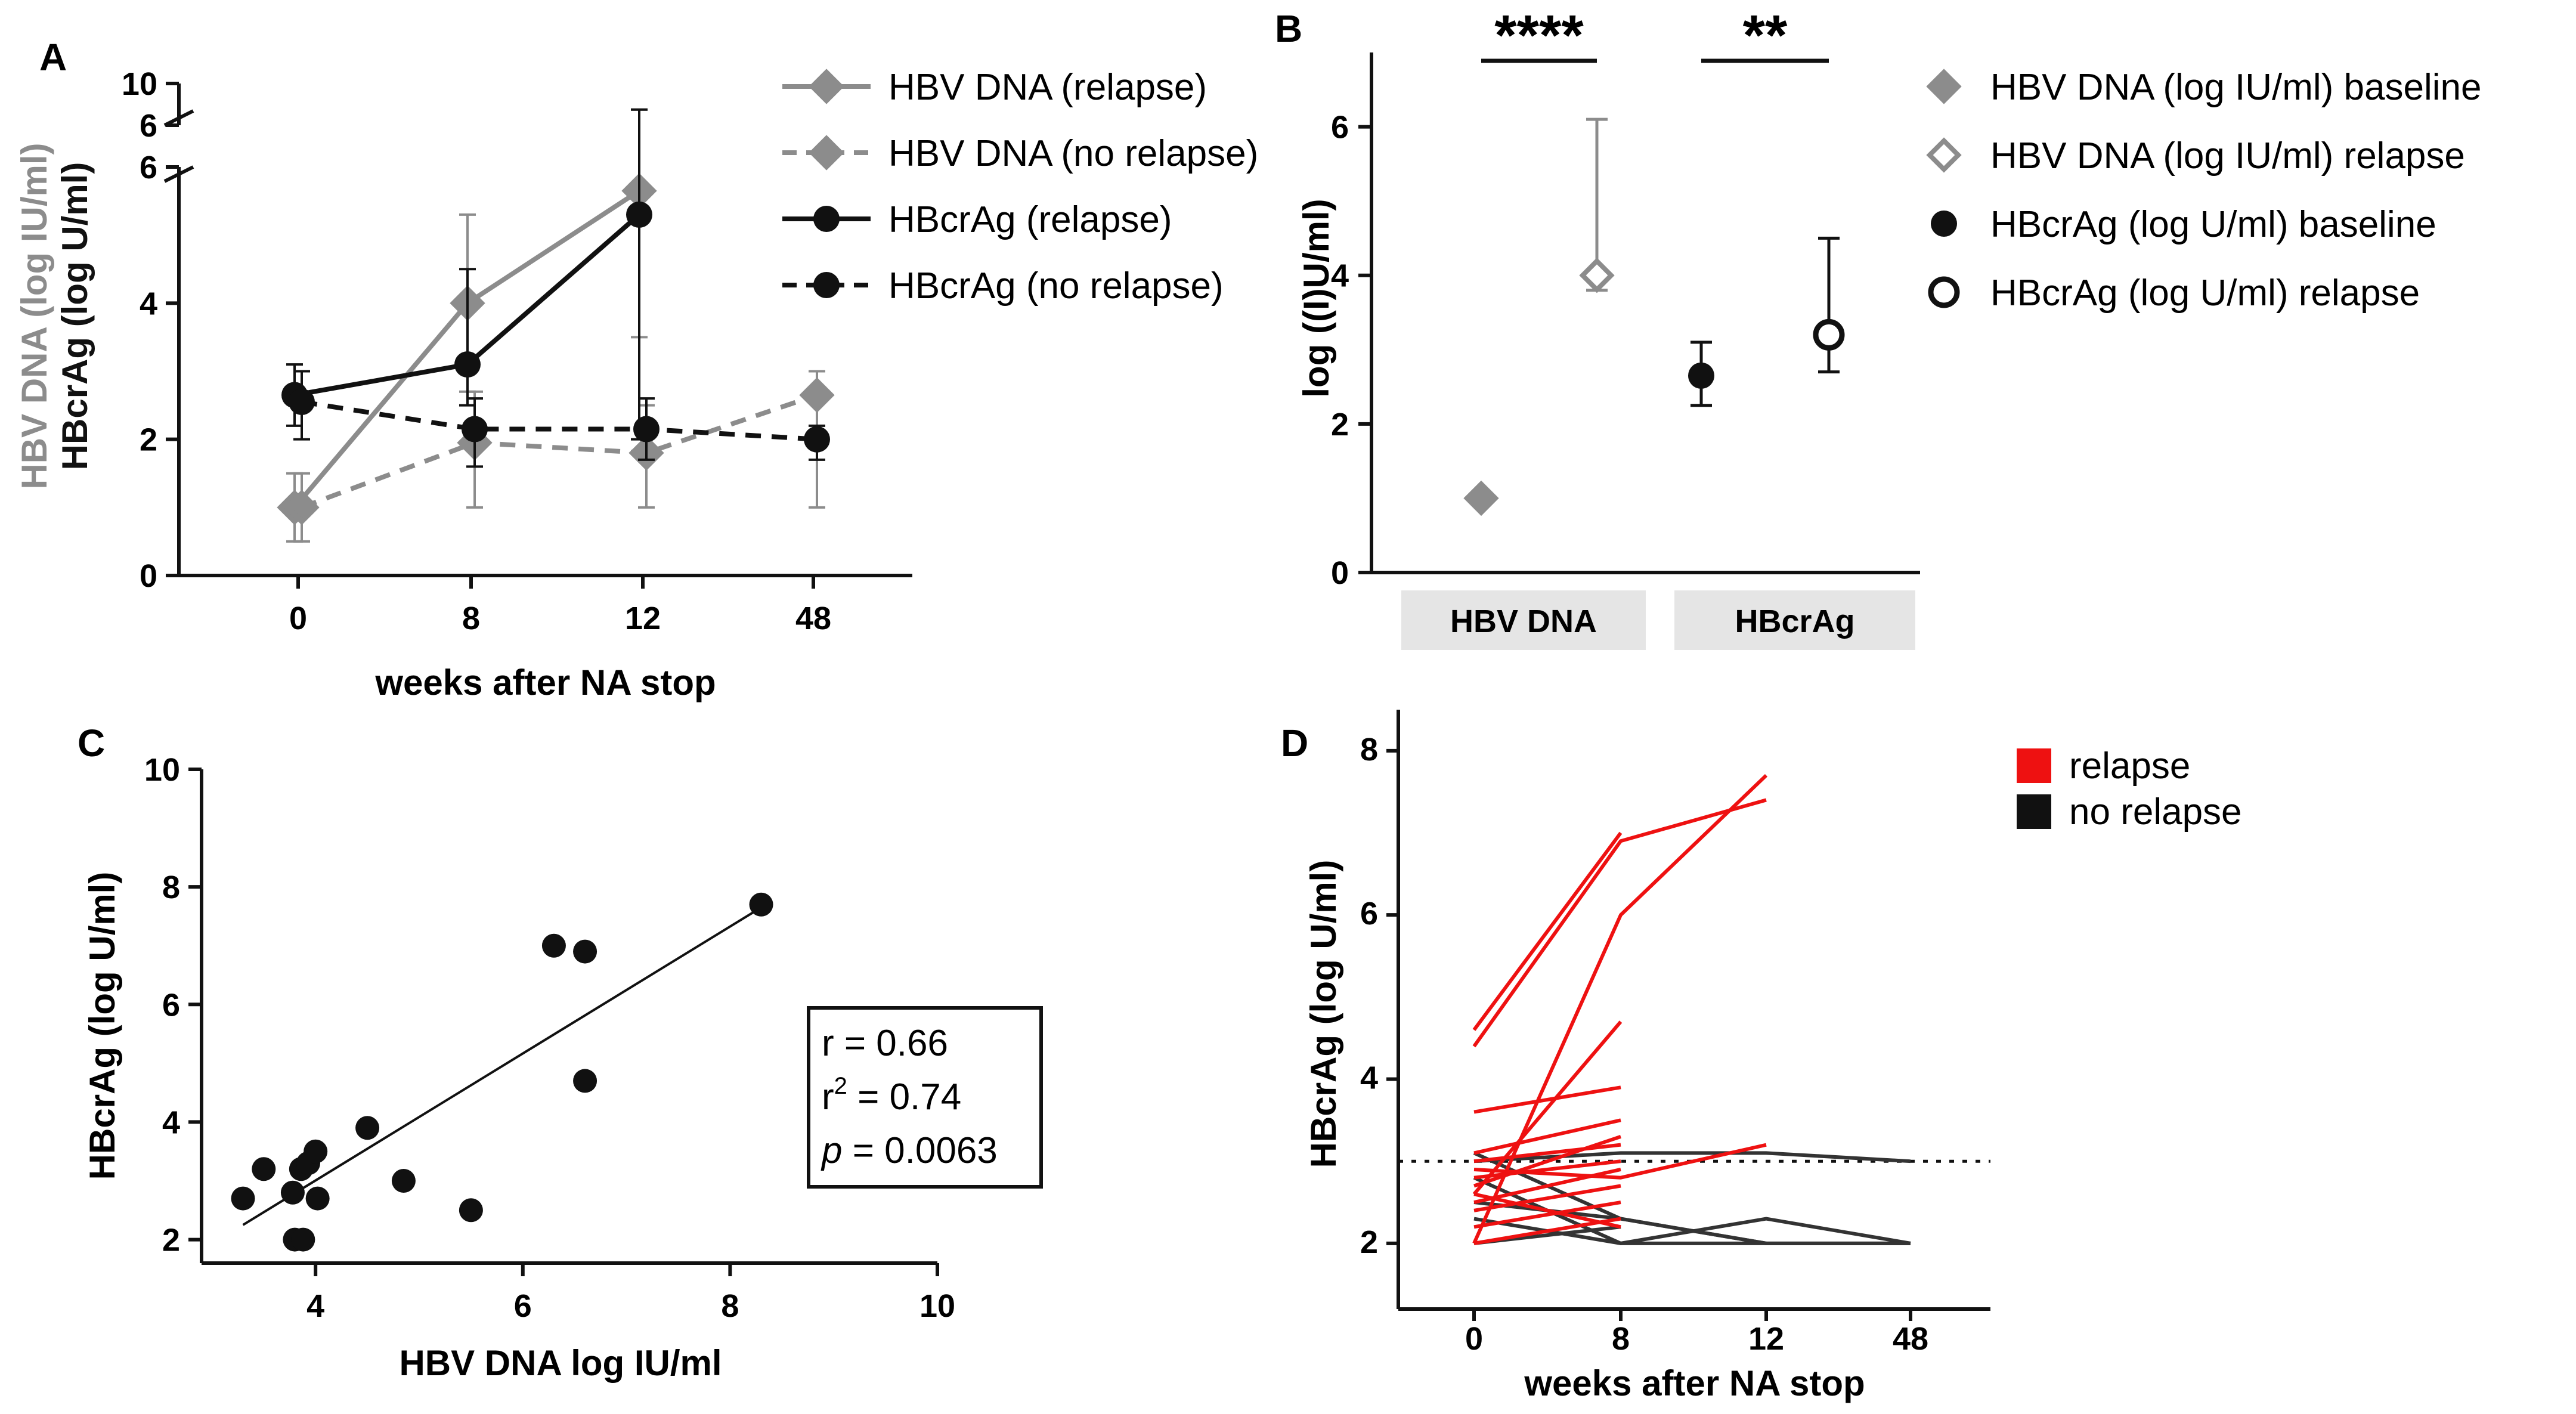 Image resolution: width=2576 pixels, height=1414 pixels. What do you see at coordinates (1047, 88) in the screenshot?
I see `legend-label: HBV DNA (relapse)` at bounding box center [1047, 88].